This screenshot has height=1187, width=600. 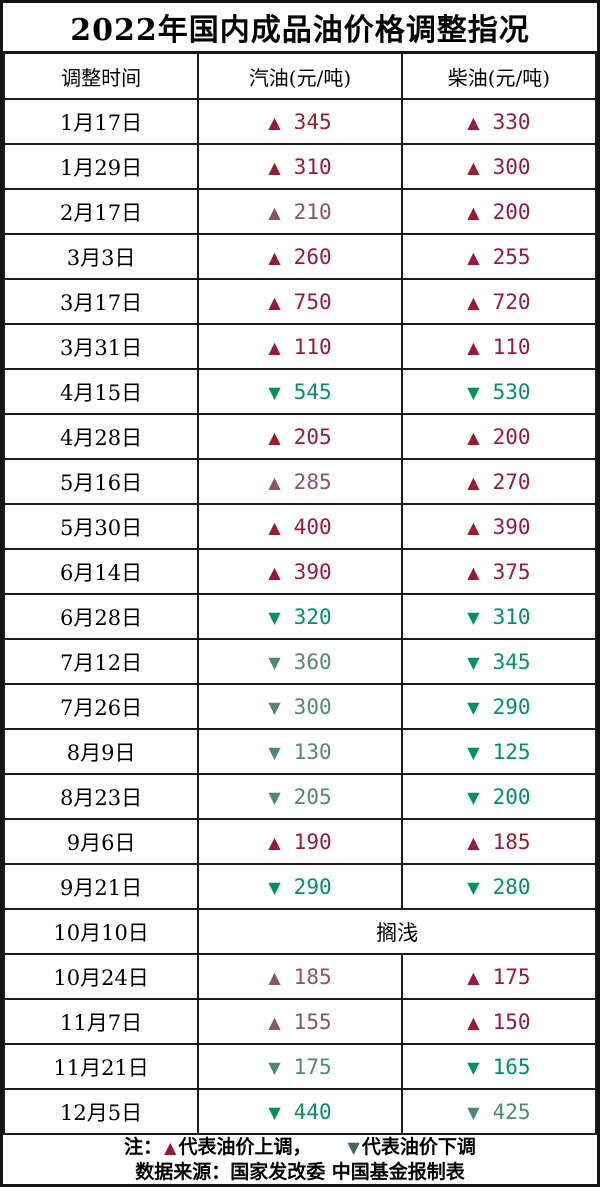 I want to click on value-text: 720, so click(x=511, y=301).